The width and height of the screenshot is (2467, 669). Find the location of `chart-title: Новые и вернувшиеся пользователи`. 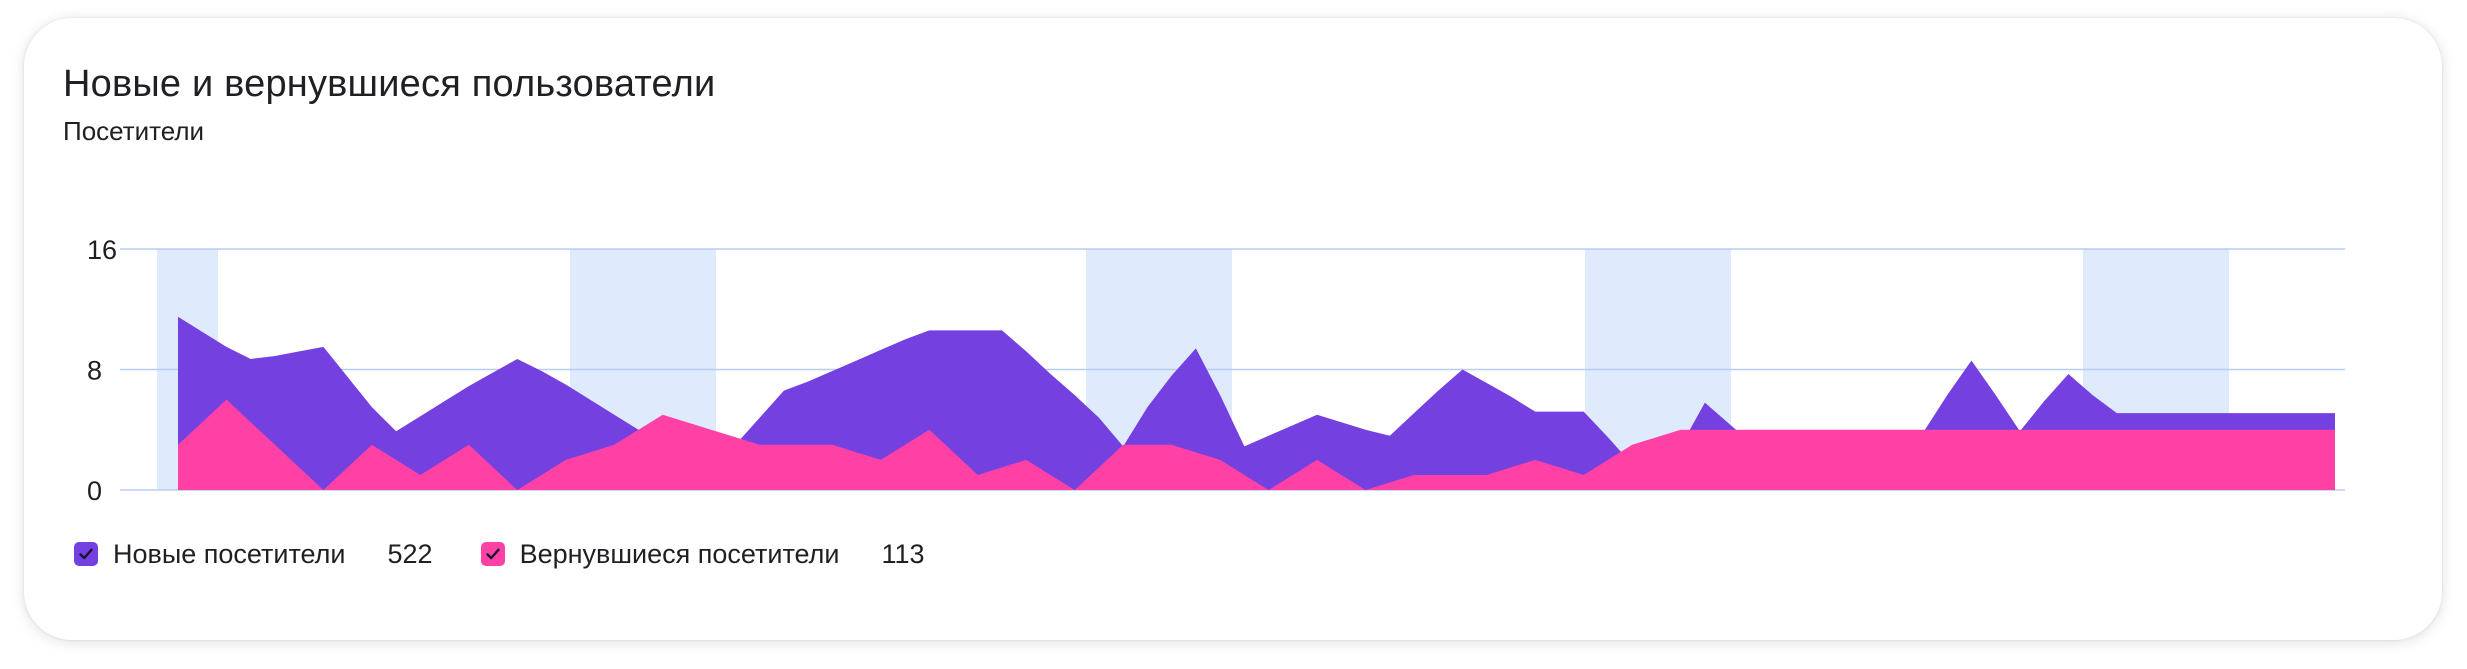

chart-title: Новые и вернувшиеся пользователи is located at coordinates (389, 84).